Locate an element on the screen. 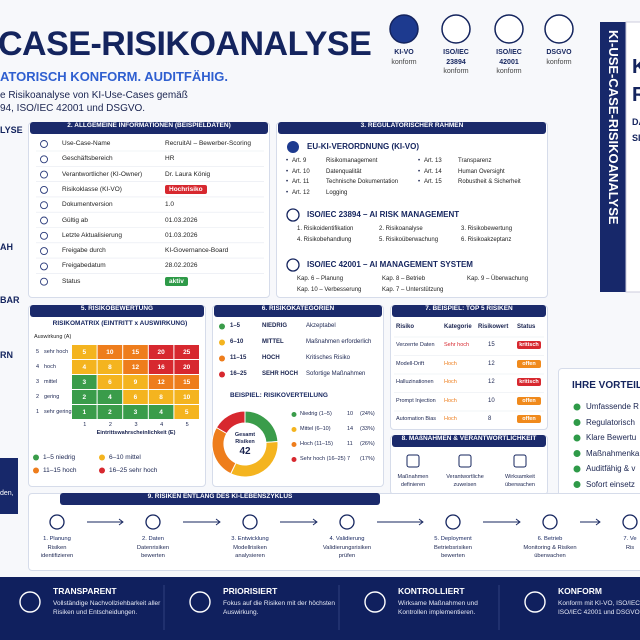 This screenshot has height=640, width=640. column-header: Status is located at coordinates (526, 327).